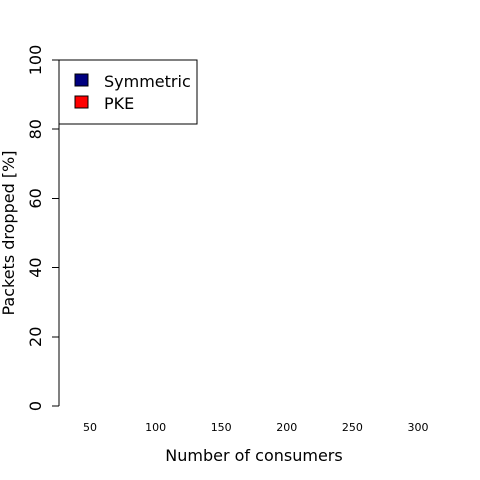  I want to click on x-tick-label-300: 300, so click(418, 427).